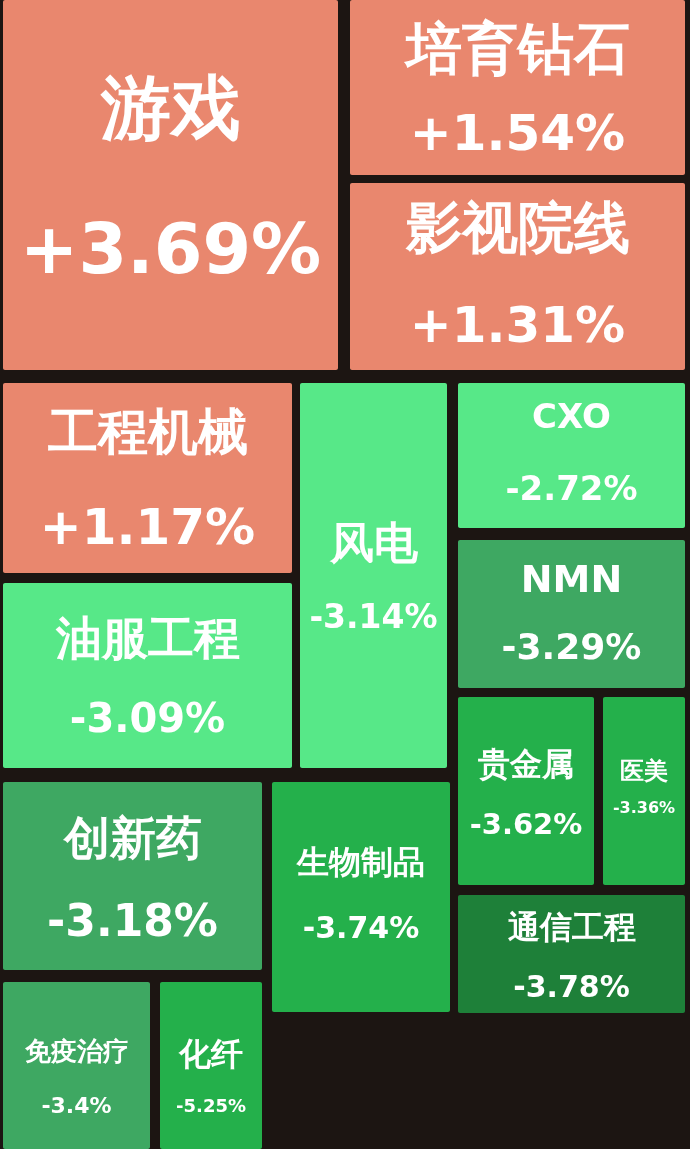  What do you see at coordinates (76, 1051) in the screenshot?
I see `category-label: 免疫治疗` at bounding box center [76, 1051].